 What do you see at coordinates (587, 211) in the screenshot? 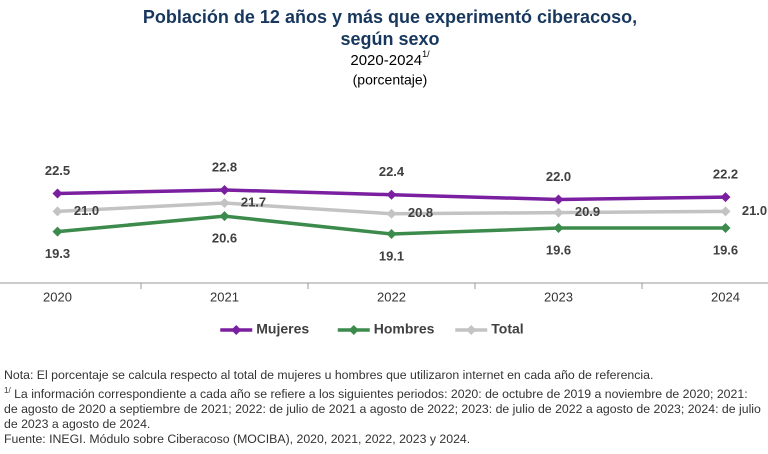
I see `value-label: 20.9` at bounding box center [587, 211].